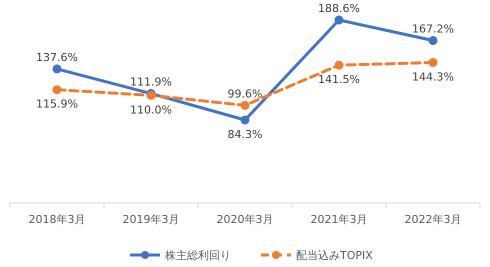 This screenshot has width=490, height=267. Describe the element at coordinates (57, 104) in the screenshot. I see `data-label: 115.9%` at that location.